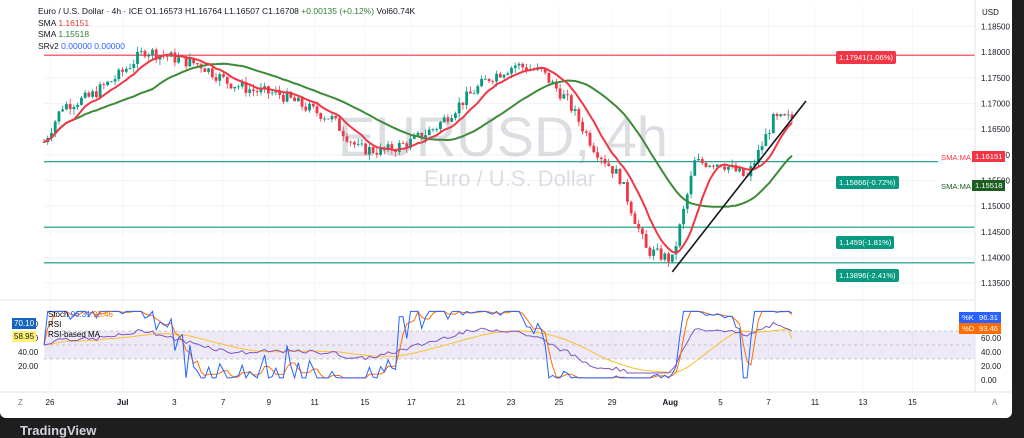 The image size is (1024, 438). I want to click on rsi-line, so click(418, 347).